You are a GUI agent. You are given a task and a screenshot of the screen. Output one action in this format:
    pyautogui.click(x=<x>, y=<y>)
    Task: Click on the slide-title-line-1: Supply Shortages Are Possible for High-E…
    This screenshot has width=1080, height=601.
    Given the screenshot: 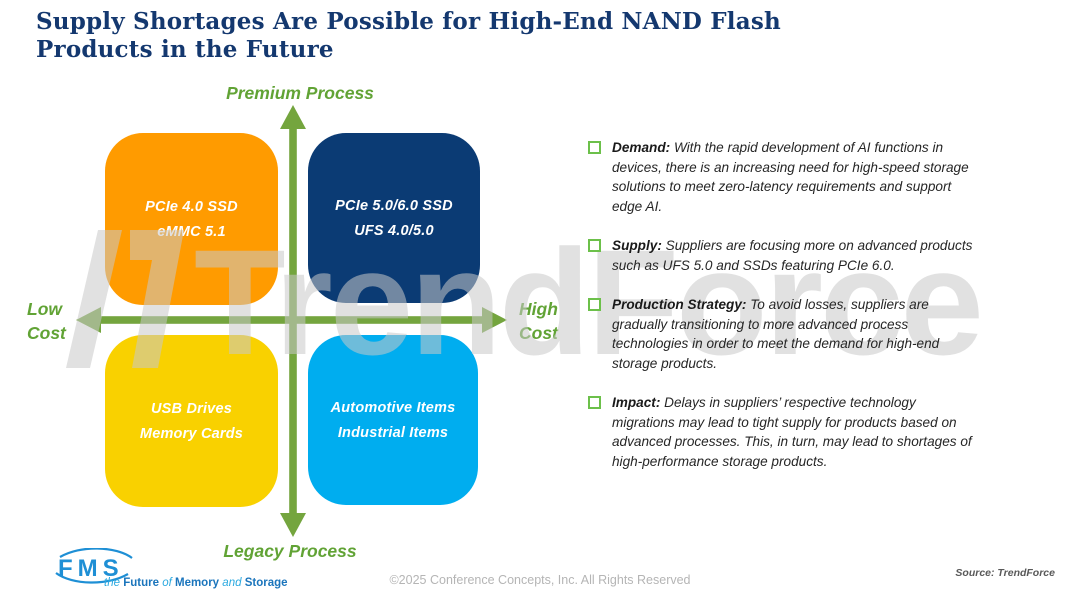 What is the action you would take?
    pyautogui.click(x=408, y=21)
    